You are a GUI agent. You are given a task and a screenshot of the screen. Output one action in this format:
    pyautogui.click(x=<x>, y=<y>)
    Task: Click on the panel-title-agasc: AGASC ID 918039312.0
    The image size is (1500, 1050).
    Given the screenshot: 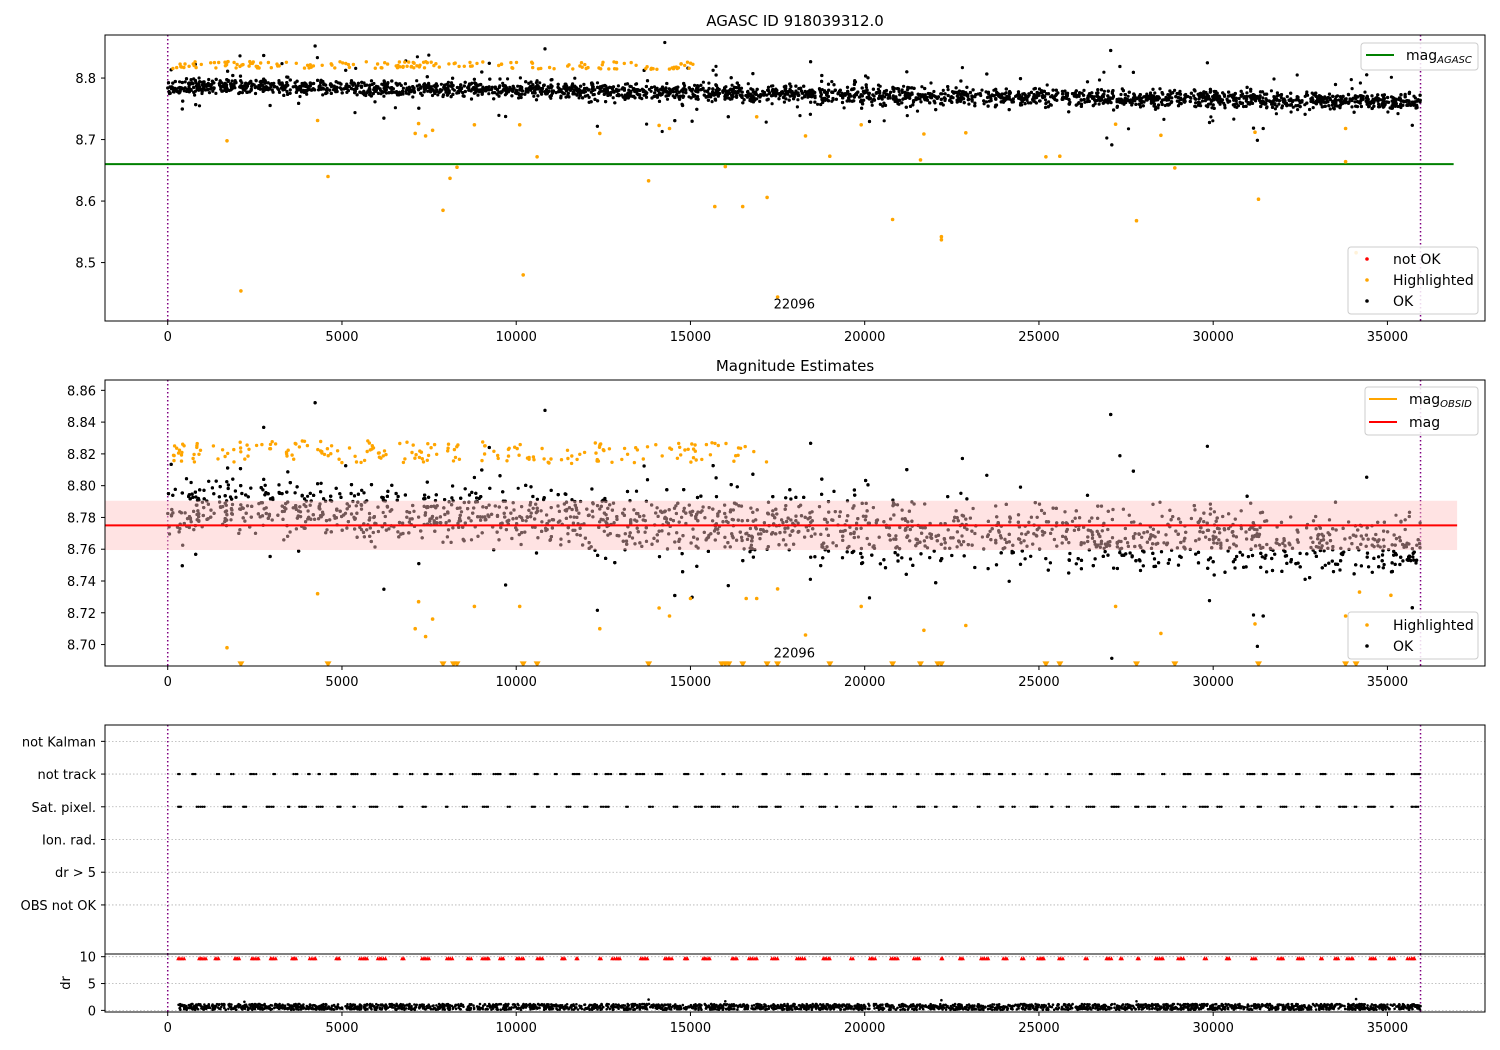 What is the action you would take?
    pyautogui.click(x=795, y=21)
    